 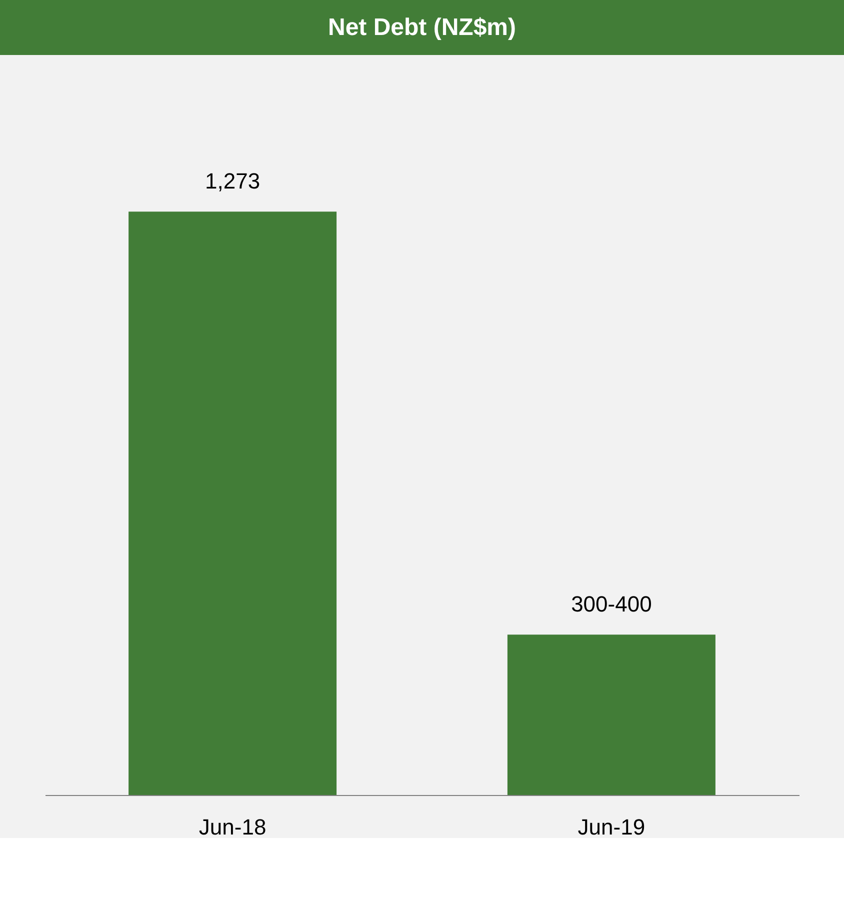 I want to click on chart-title: Net Debt (NZ$m), so click(x=422, y=27).